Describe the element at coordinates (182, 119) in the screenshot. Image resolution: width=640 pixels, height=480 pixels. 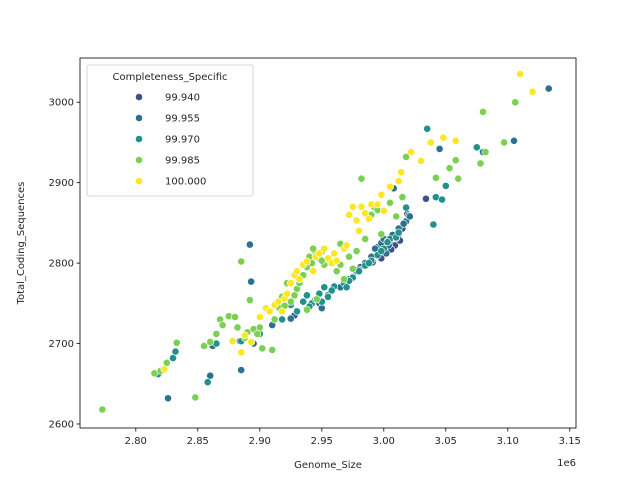
I see `legend-entry-label: 99.955` at that location.